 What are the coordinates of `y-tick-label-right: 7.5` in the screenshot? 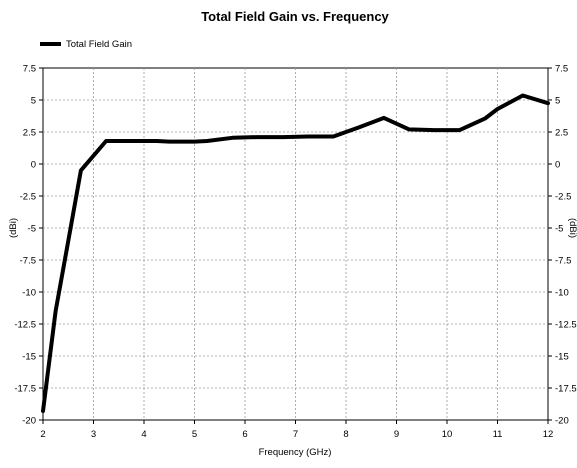 It's located at (561, 69).